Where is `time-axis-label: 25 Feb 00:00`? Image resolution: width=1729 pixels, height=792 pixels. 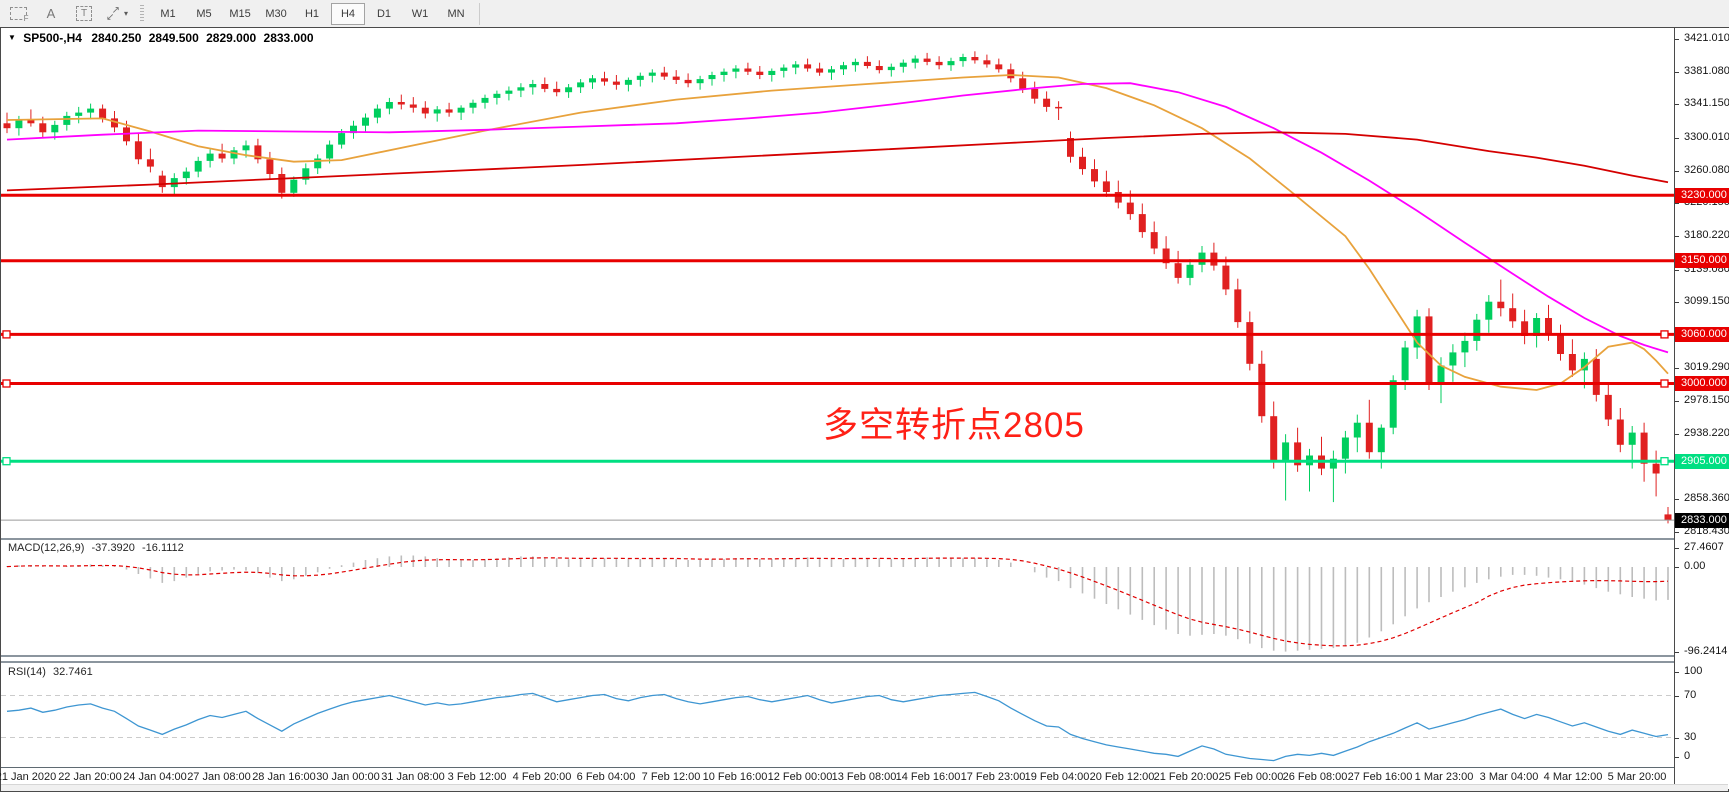 time-axis-label: 25 Feb 00:00 is located at coordinates (1251, 777).